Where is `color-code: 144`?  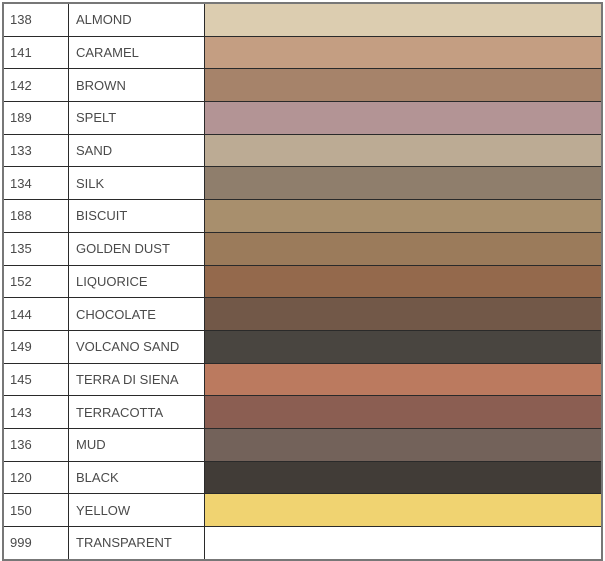 color-code: 144 is located at coordinates (35, 314).